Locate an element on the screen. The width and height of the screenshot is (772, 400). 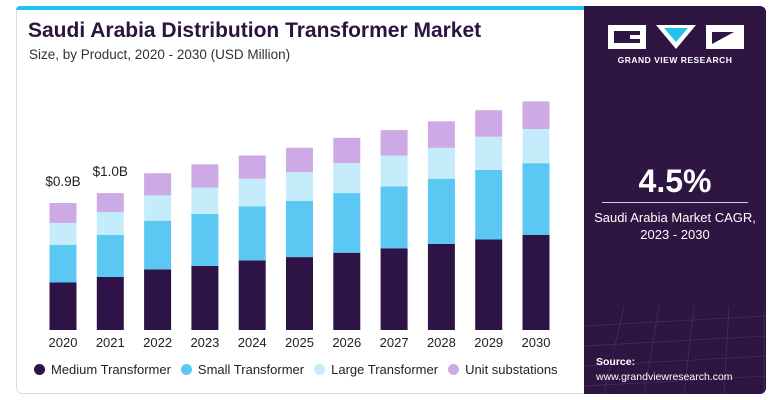
legend-item-medium: Medium Transformer is located at coordinates (102, 369).